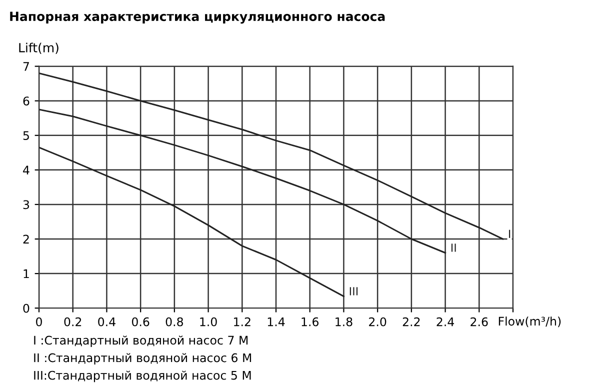 The image size is (600, 390). Describe the element at coordinates (445, 321) in the screenshot. I see `x-tick-label: 2.4` at that location.